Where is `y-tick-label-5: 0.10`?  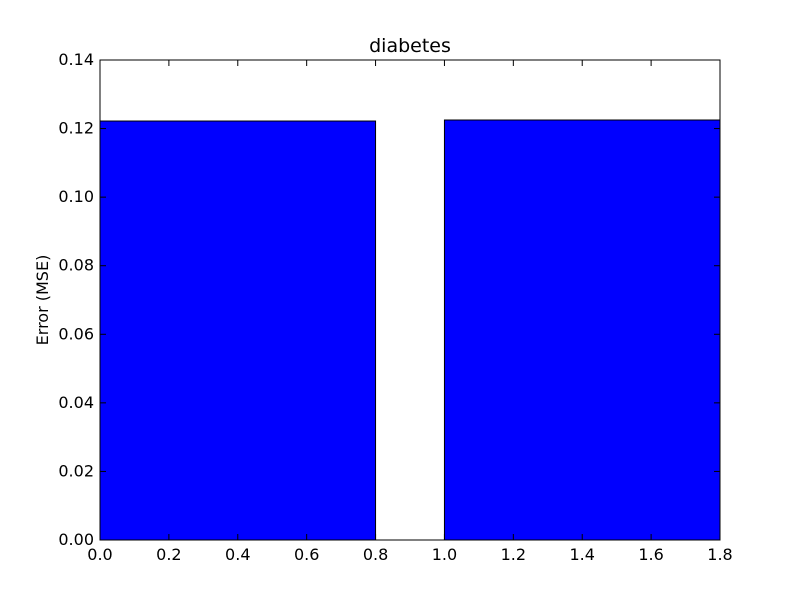
y-tick-label-5: 0.10 is located at coordinates (76, 196).